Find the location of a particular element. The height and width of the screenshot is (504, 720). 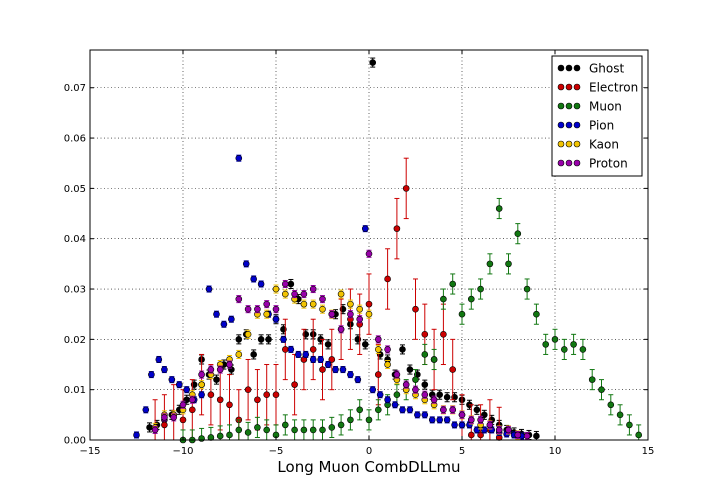

x-tick-label: 0 is located at coordinates (369, 451).